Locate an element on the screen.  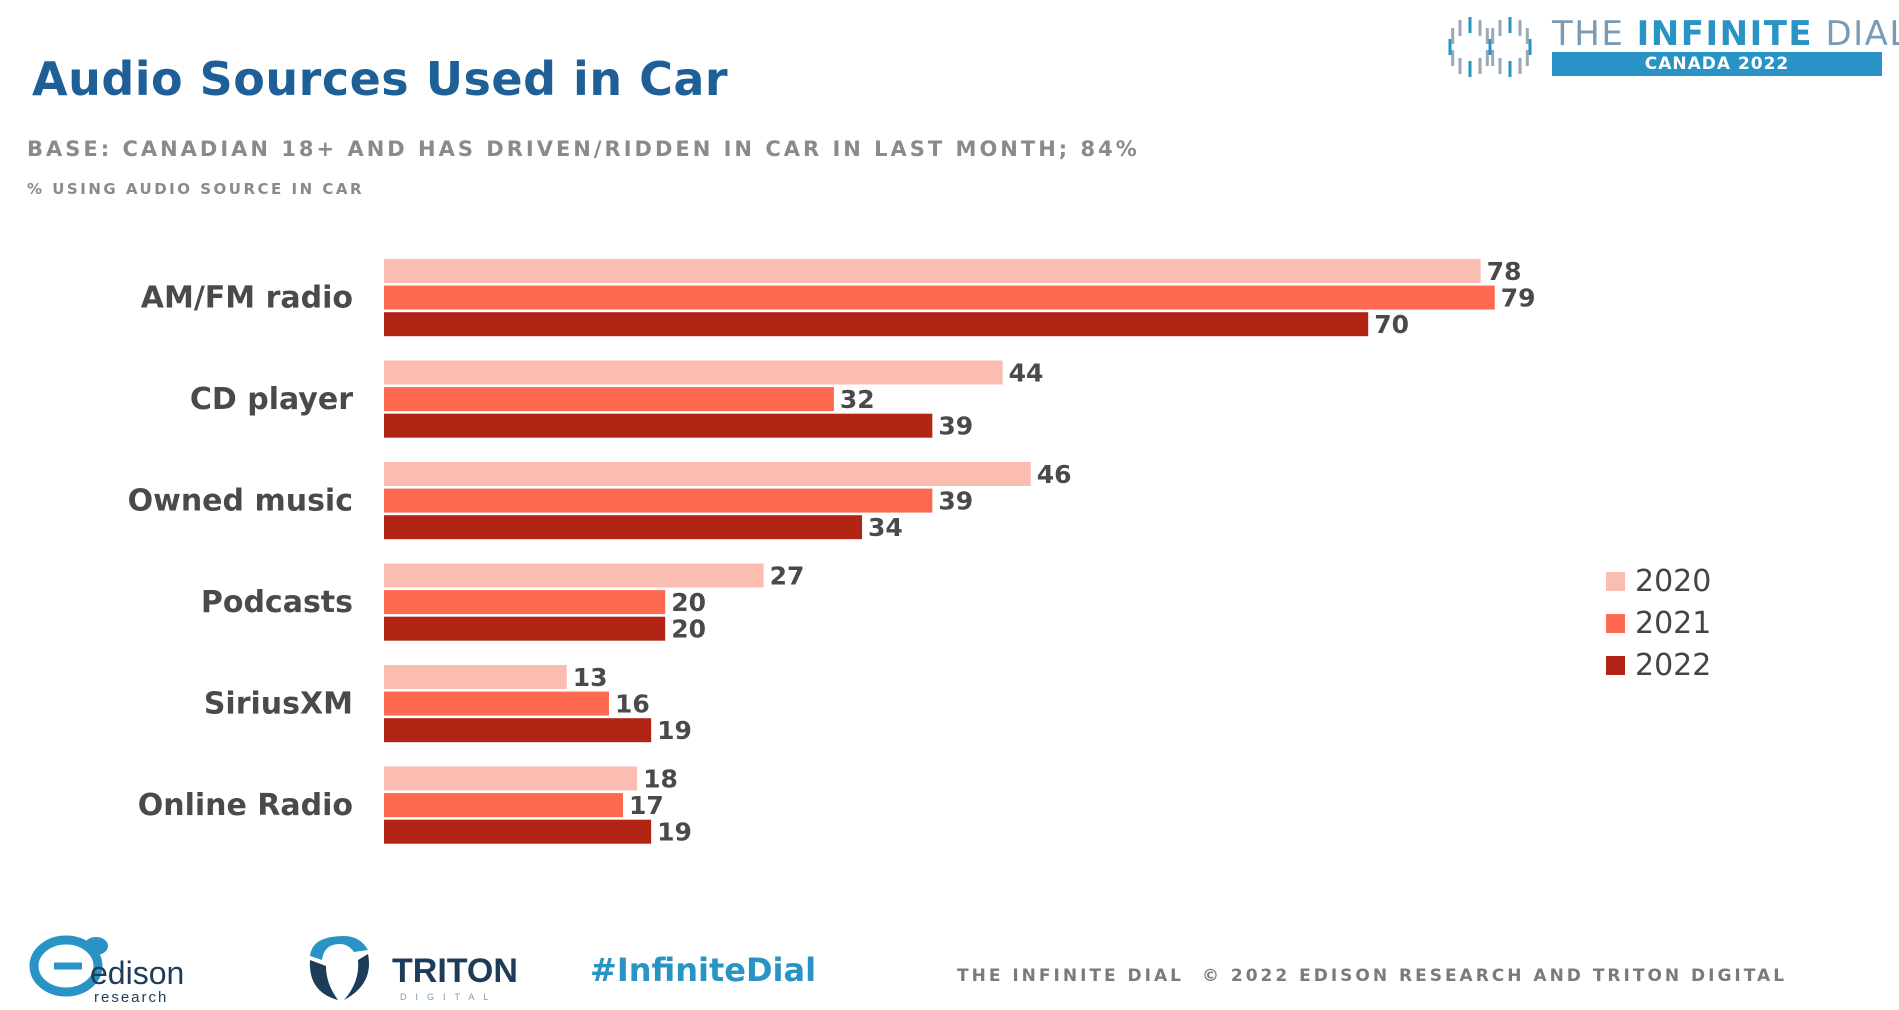
brand-word-dial: DIAL is located at coordinates (1862, 34).